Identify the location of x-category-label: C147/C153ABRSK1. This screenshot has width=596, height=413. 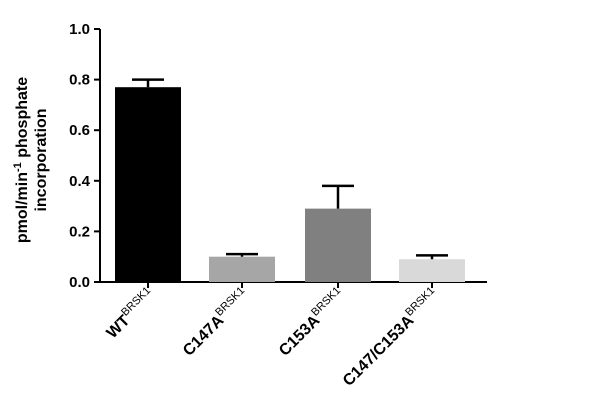
(390, 337).